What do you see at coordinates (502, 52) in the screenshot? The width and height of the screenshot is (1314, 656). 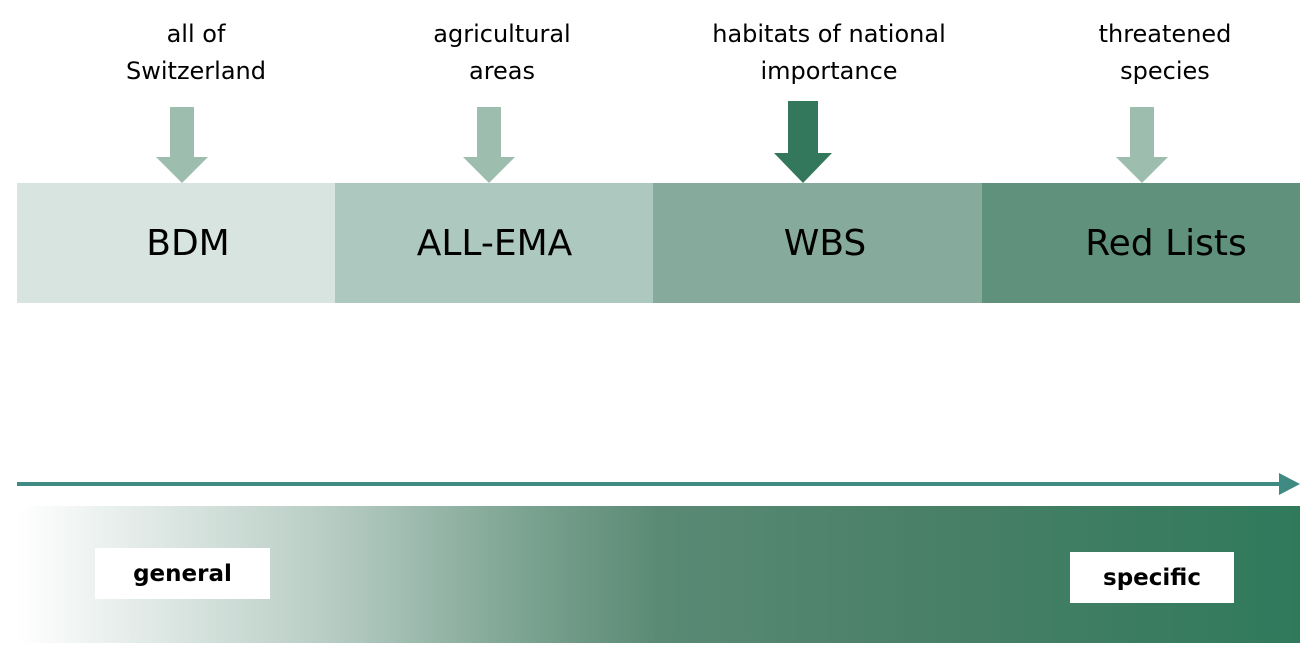 I see `caption-agricultural-areas: agricultural areas` at bounding box center [502, 52].